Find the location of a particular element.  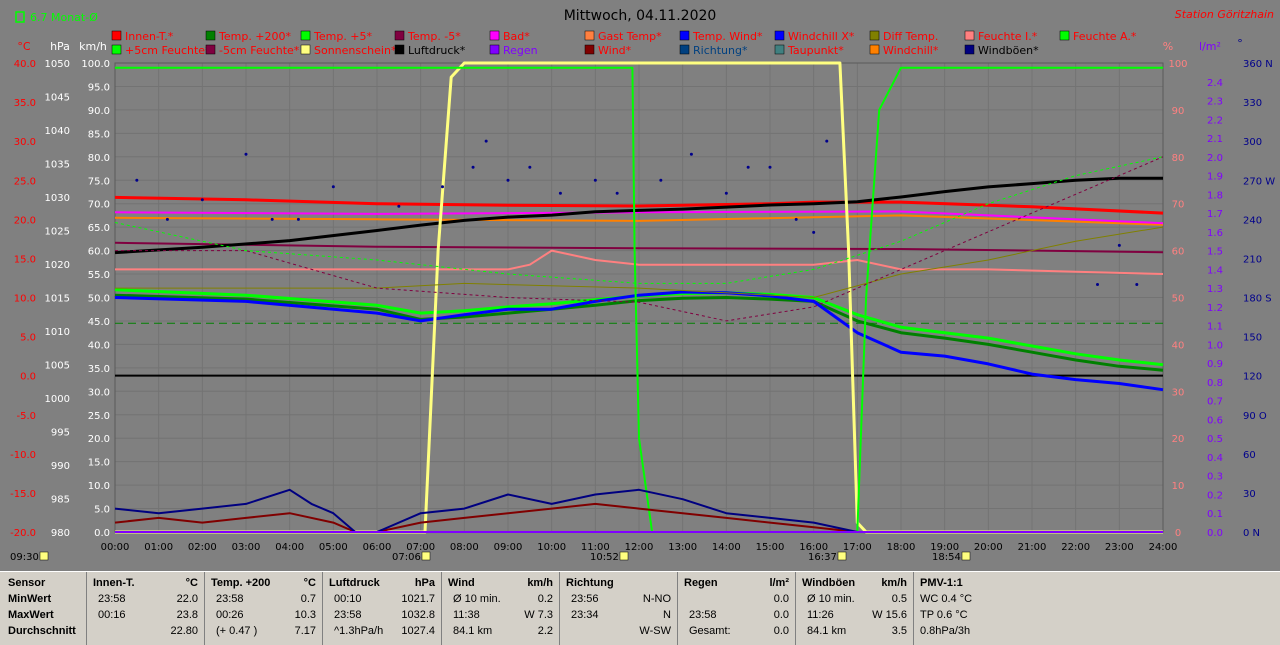

kmh-axis-header: km/h is located at coordinates (93, 46).